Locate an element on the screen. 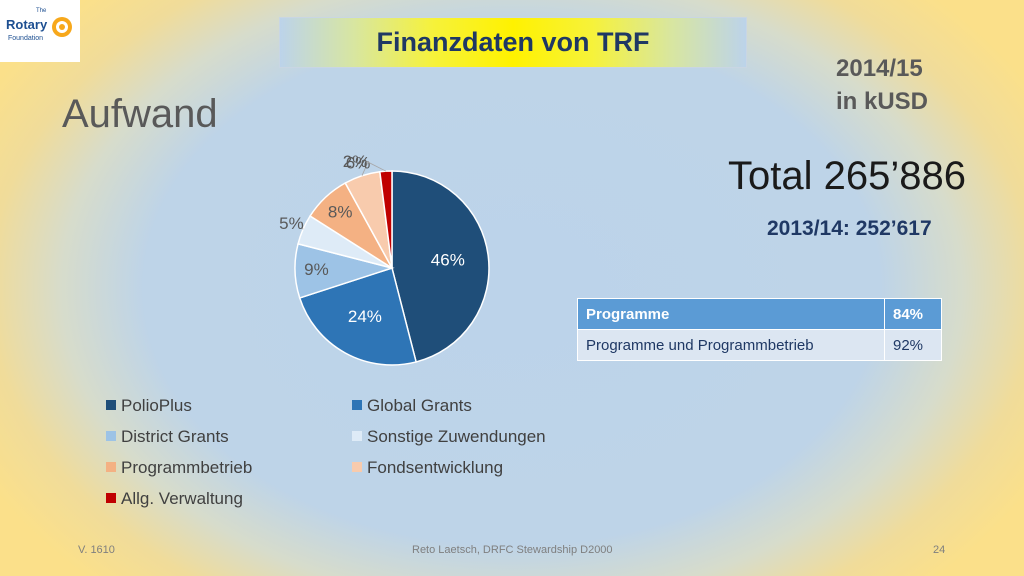  table-cell-label: Programme is located at coordinates (731, 314).